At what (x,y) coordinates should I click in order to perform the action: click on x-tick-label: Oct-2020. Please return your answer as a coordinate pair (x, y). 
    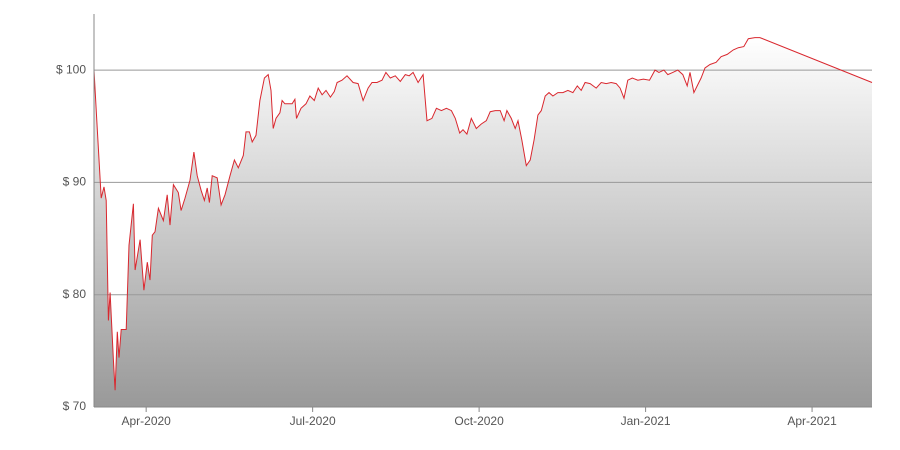
    Looking at the image, I should click on (479, 421).